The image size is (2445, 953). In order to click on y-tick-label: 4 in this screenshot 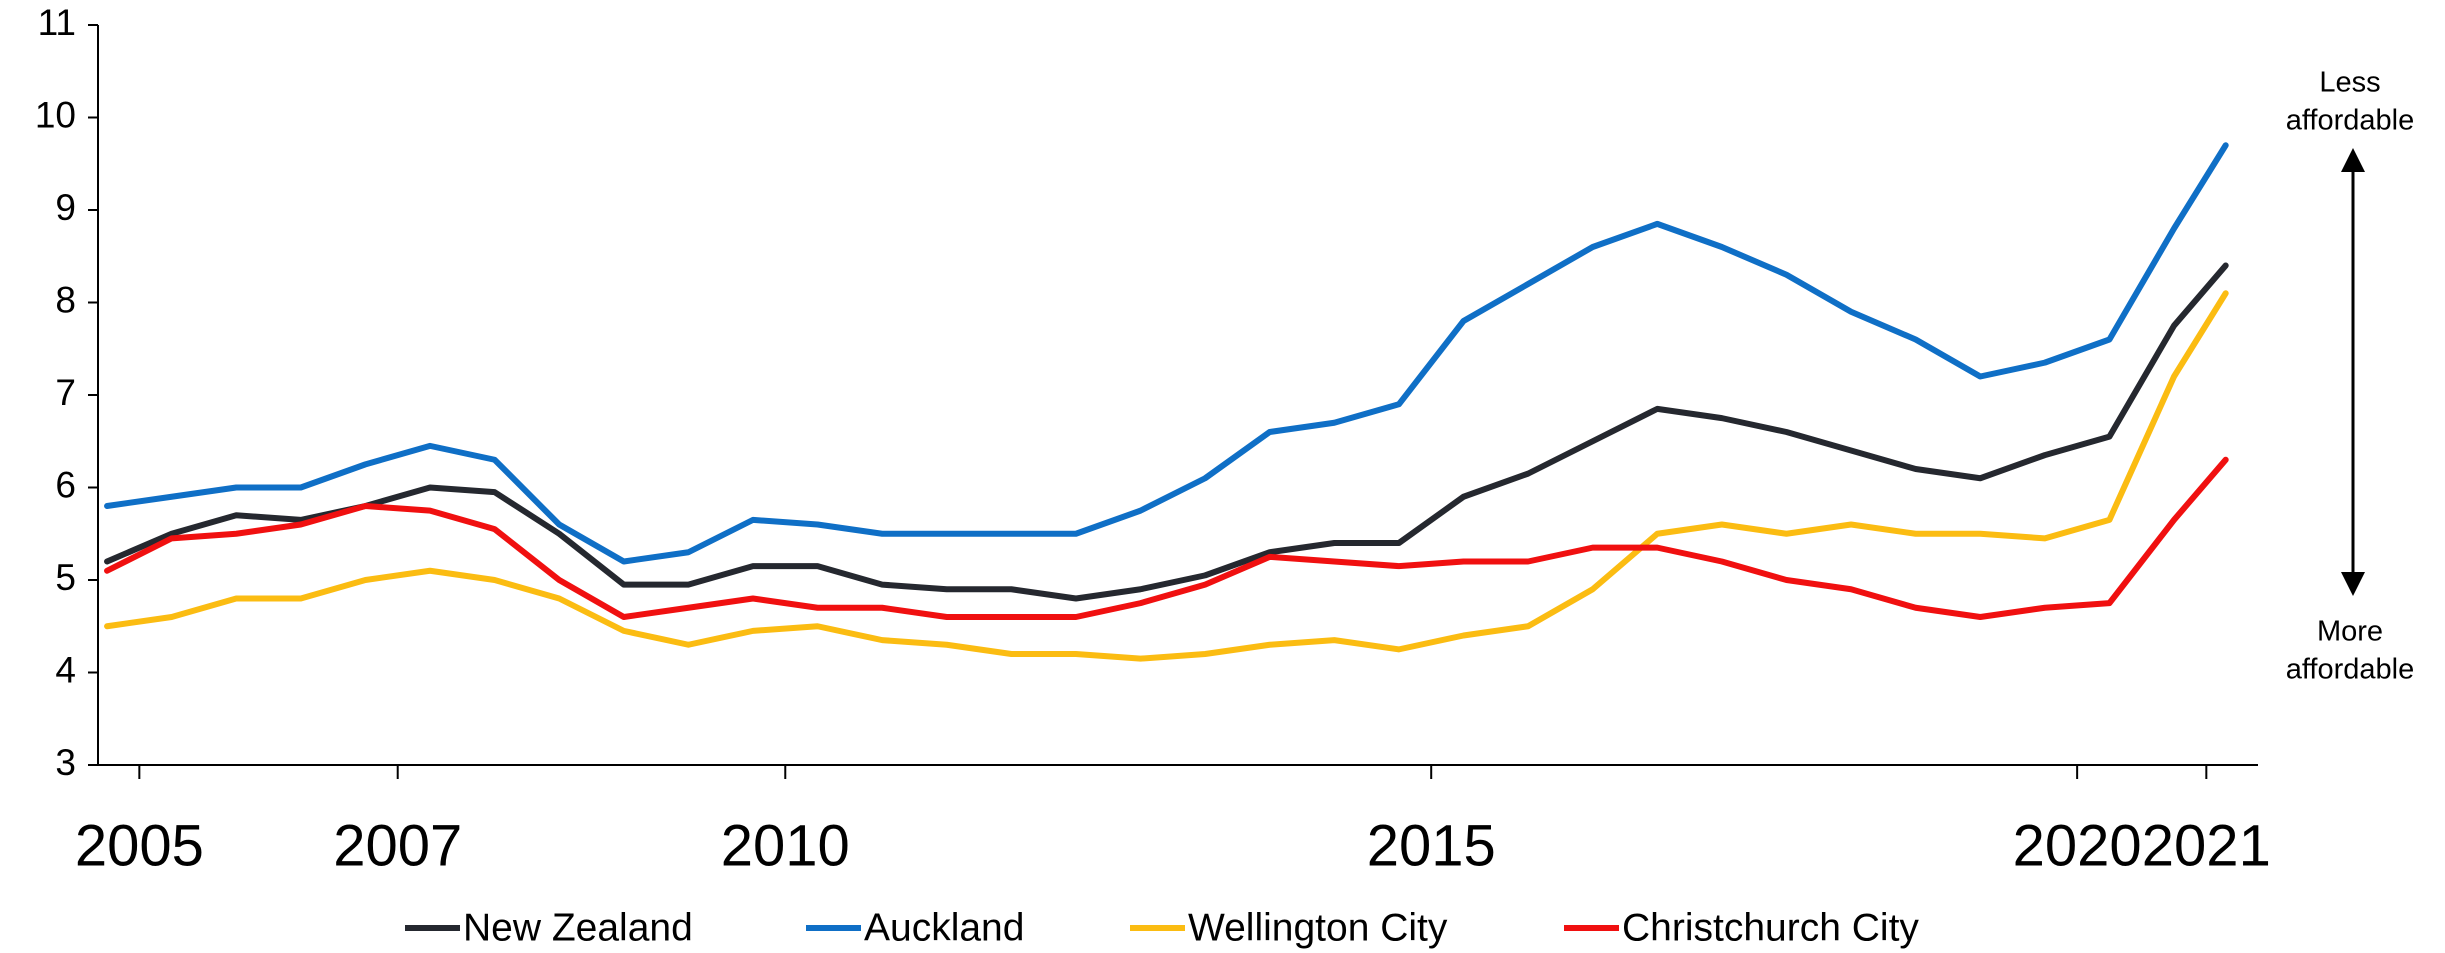, I will do `click(65, 669)`.